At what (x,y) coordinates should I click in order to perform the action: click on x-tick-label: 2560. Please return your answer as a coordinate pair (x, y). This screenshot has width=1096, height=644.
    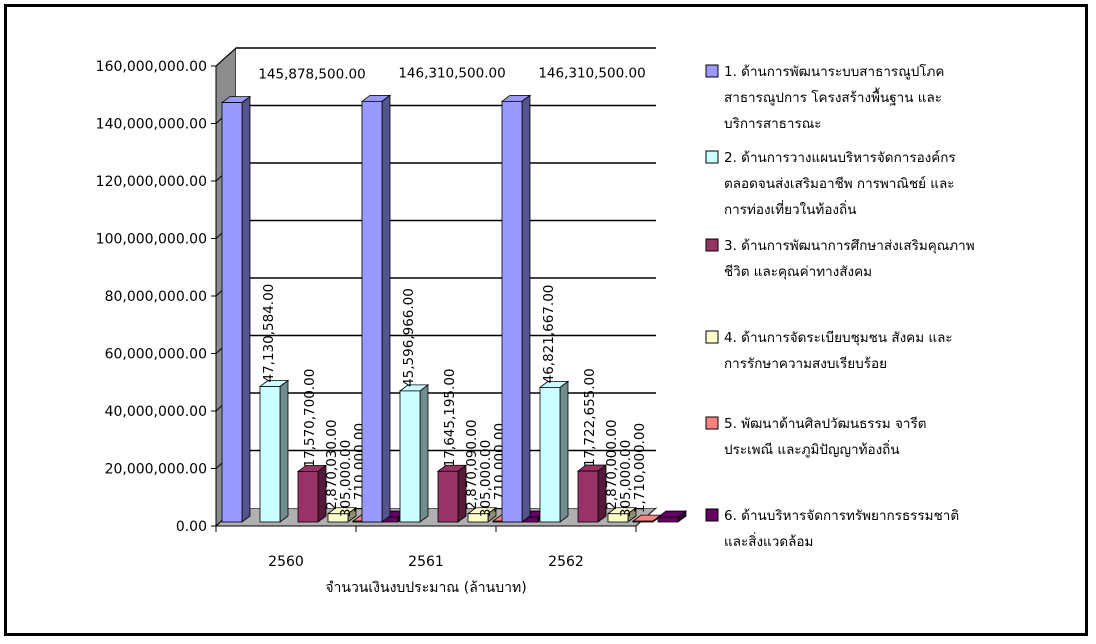
    Looking at the image, I should click on (286, 562).